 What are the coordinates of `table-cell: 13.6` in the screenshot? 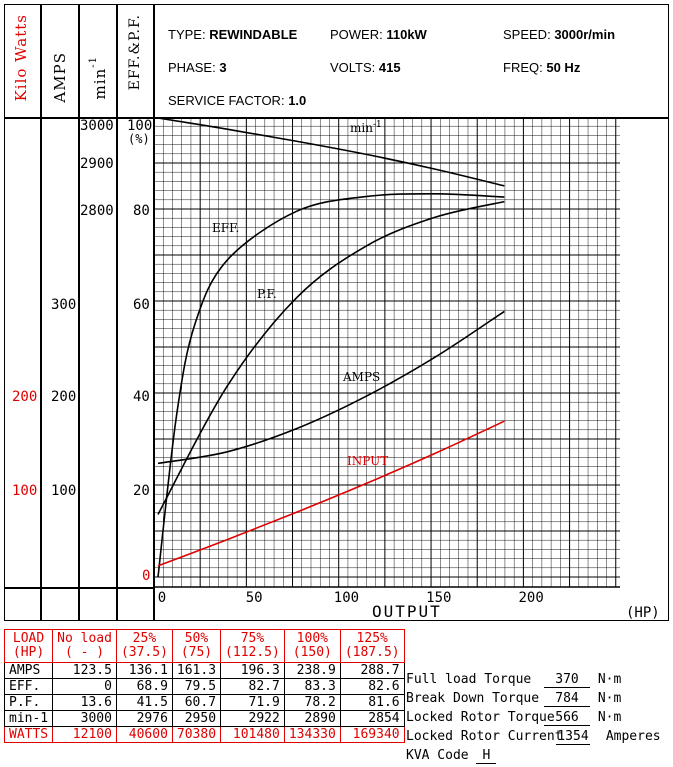 It's located at (84, 702).